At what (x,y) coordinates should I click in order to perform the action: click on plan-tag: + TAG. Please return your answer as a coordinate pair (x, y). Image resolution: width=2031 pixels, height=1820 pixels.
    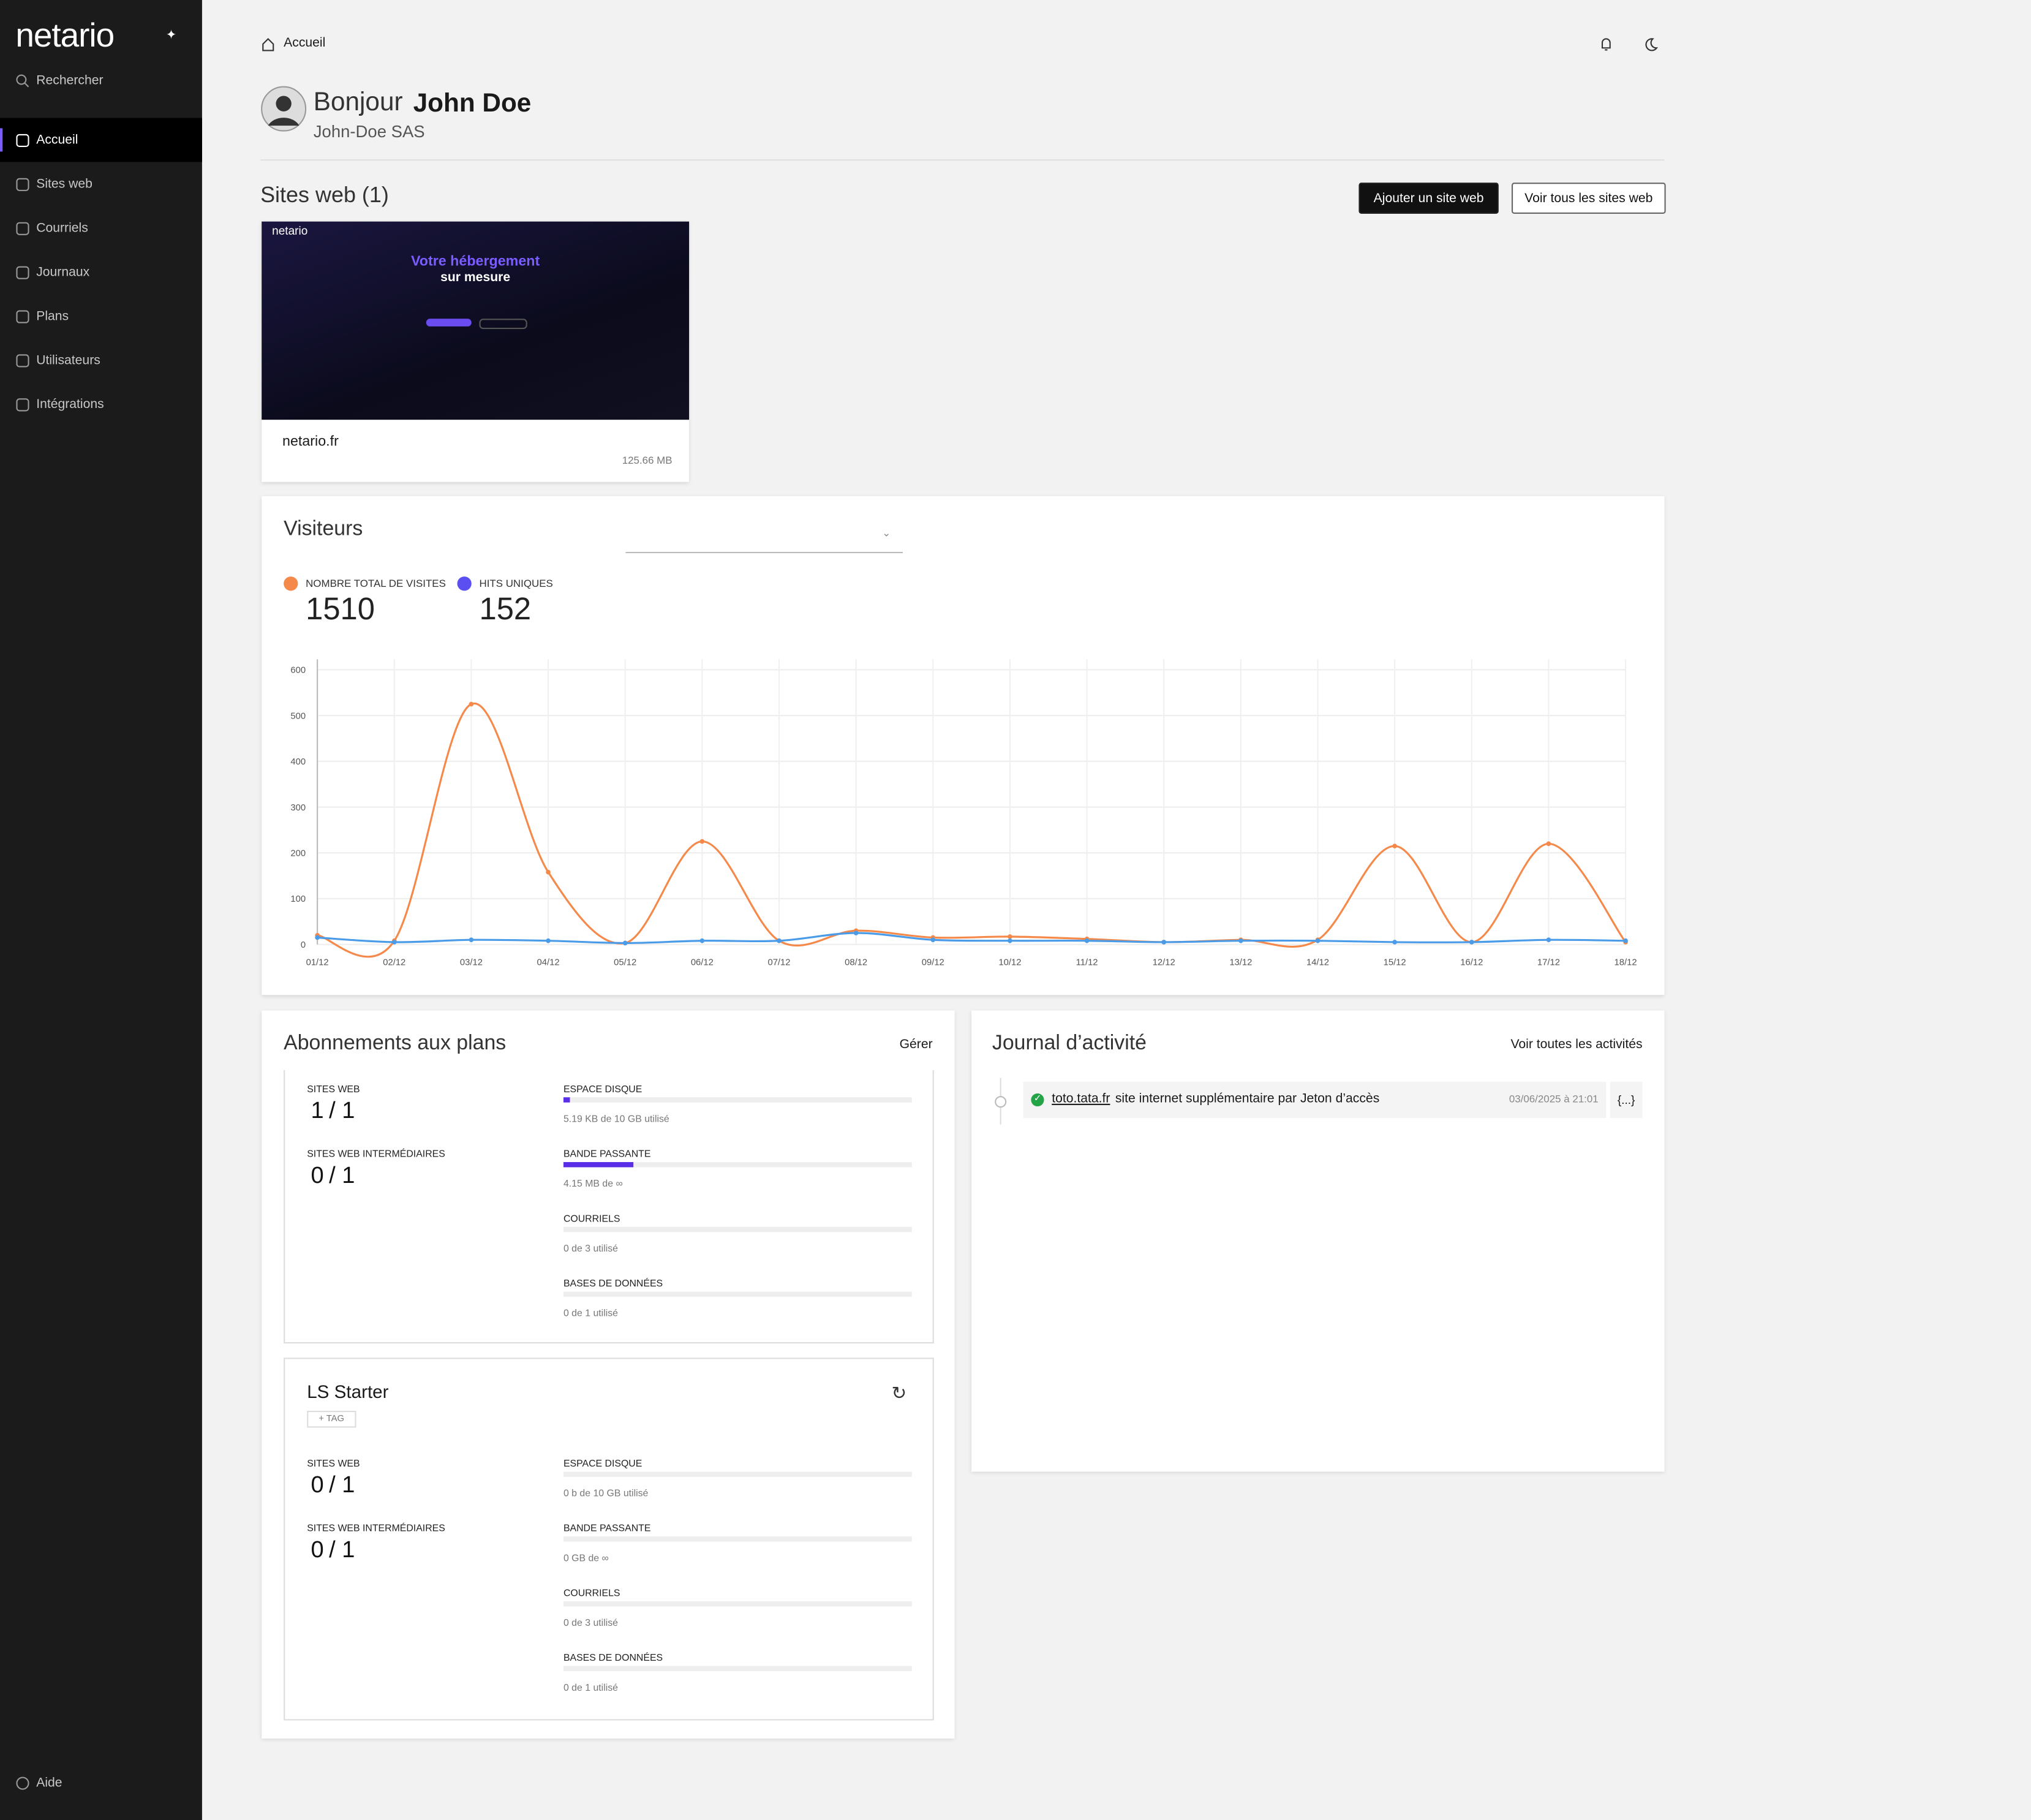
    Looking at the image, I should click on (331, 1419).